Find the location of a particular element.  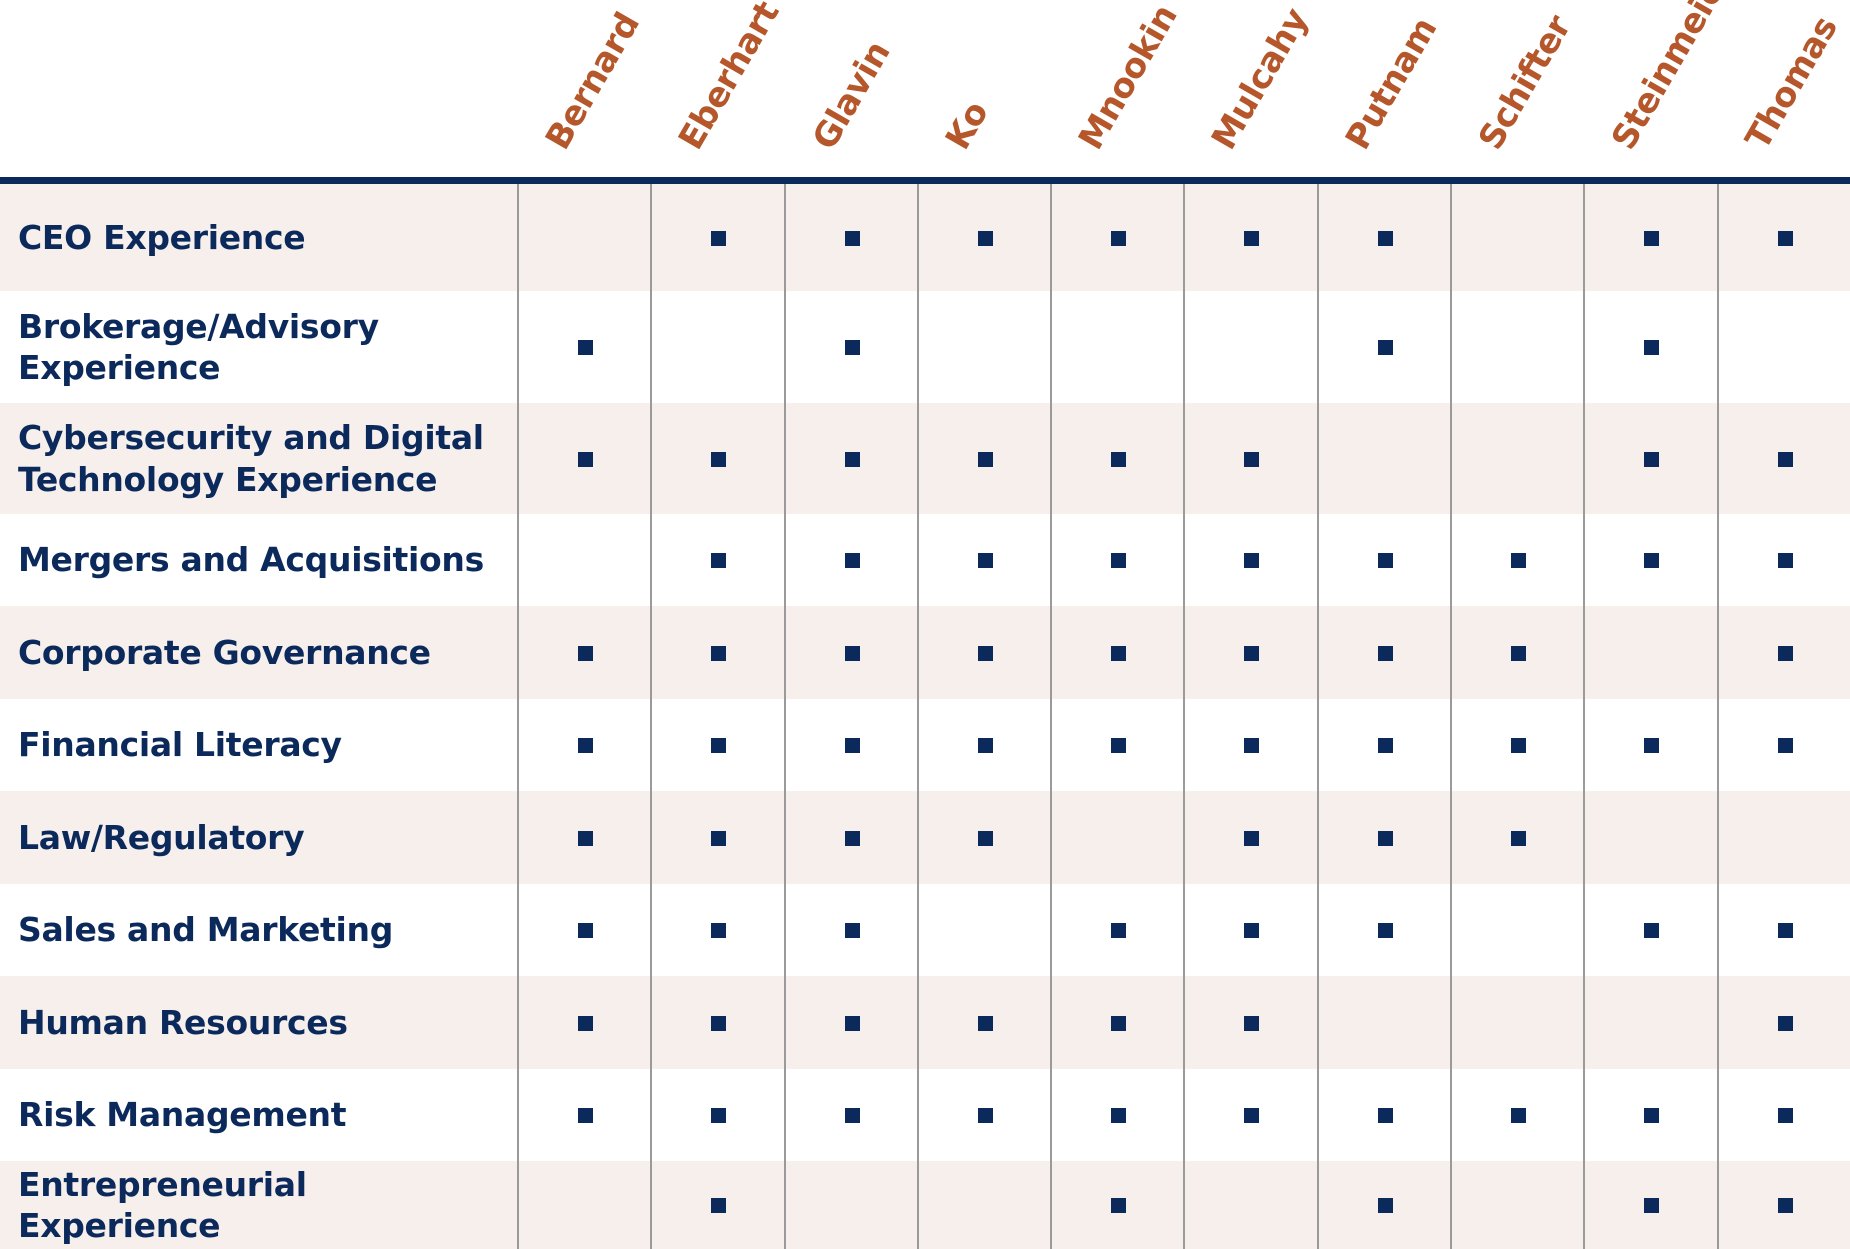

director-header: Mnookin is located at coordinates (1128, 78).